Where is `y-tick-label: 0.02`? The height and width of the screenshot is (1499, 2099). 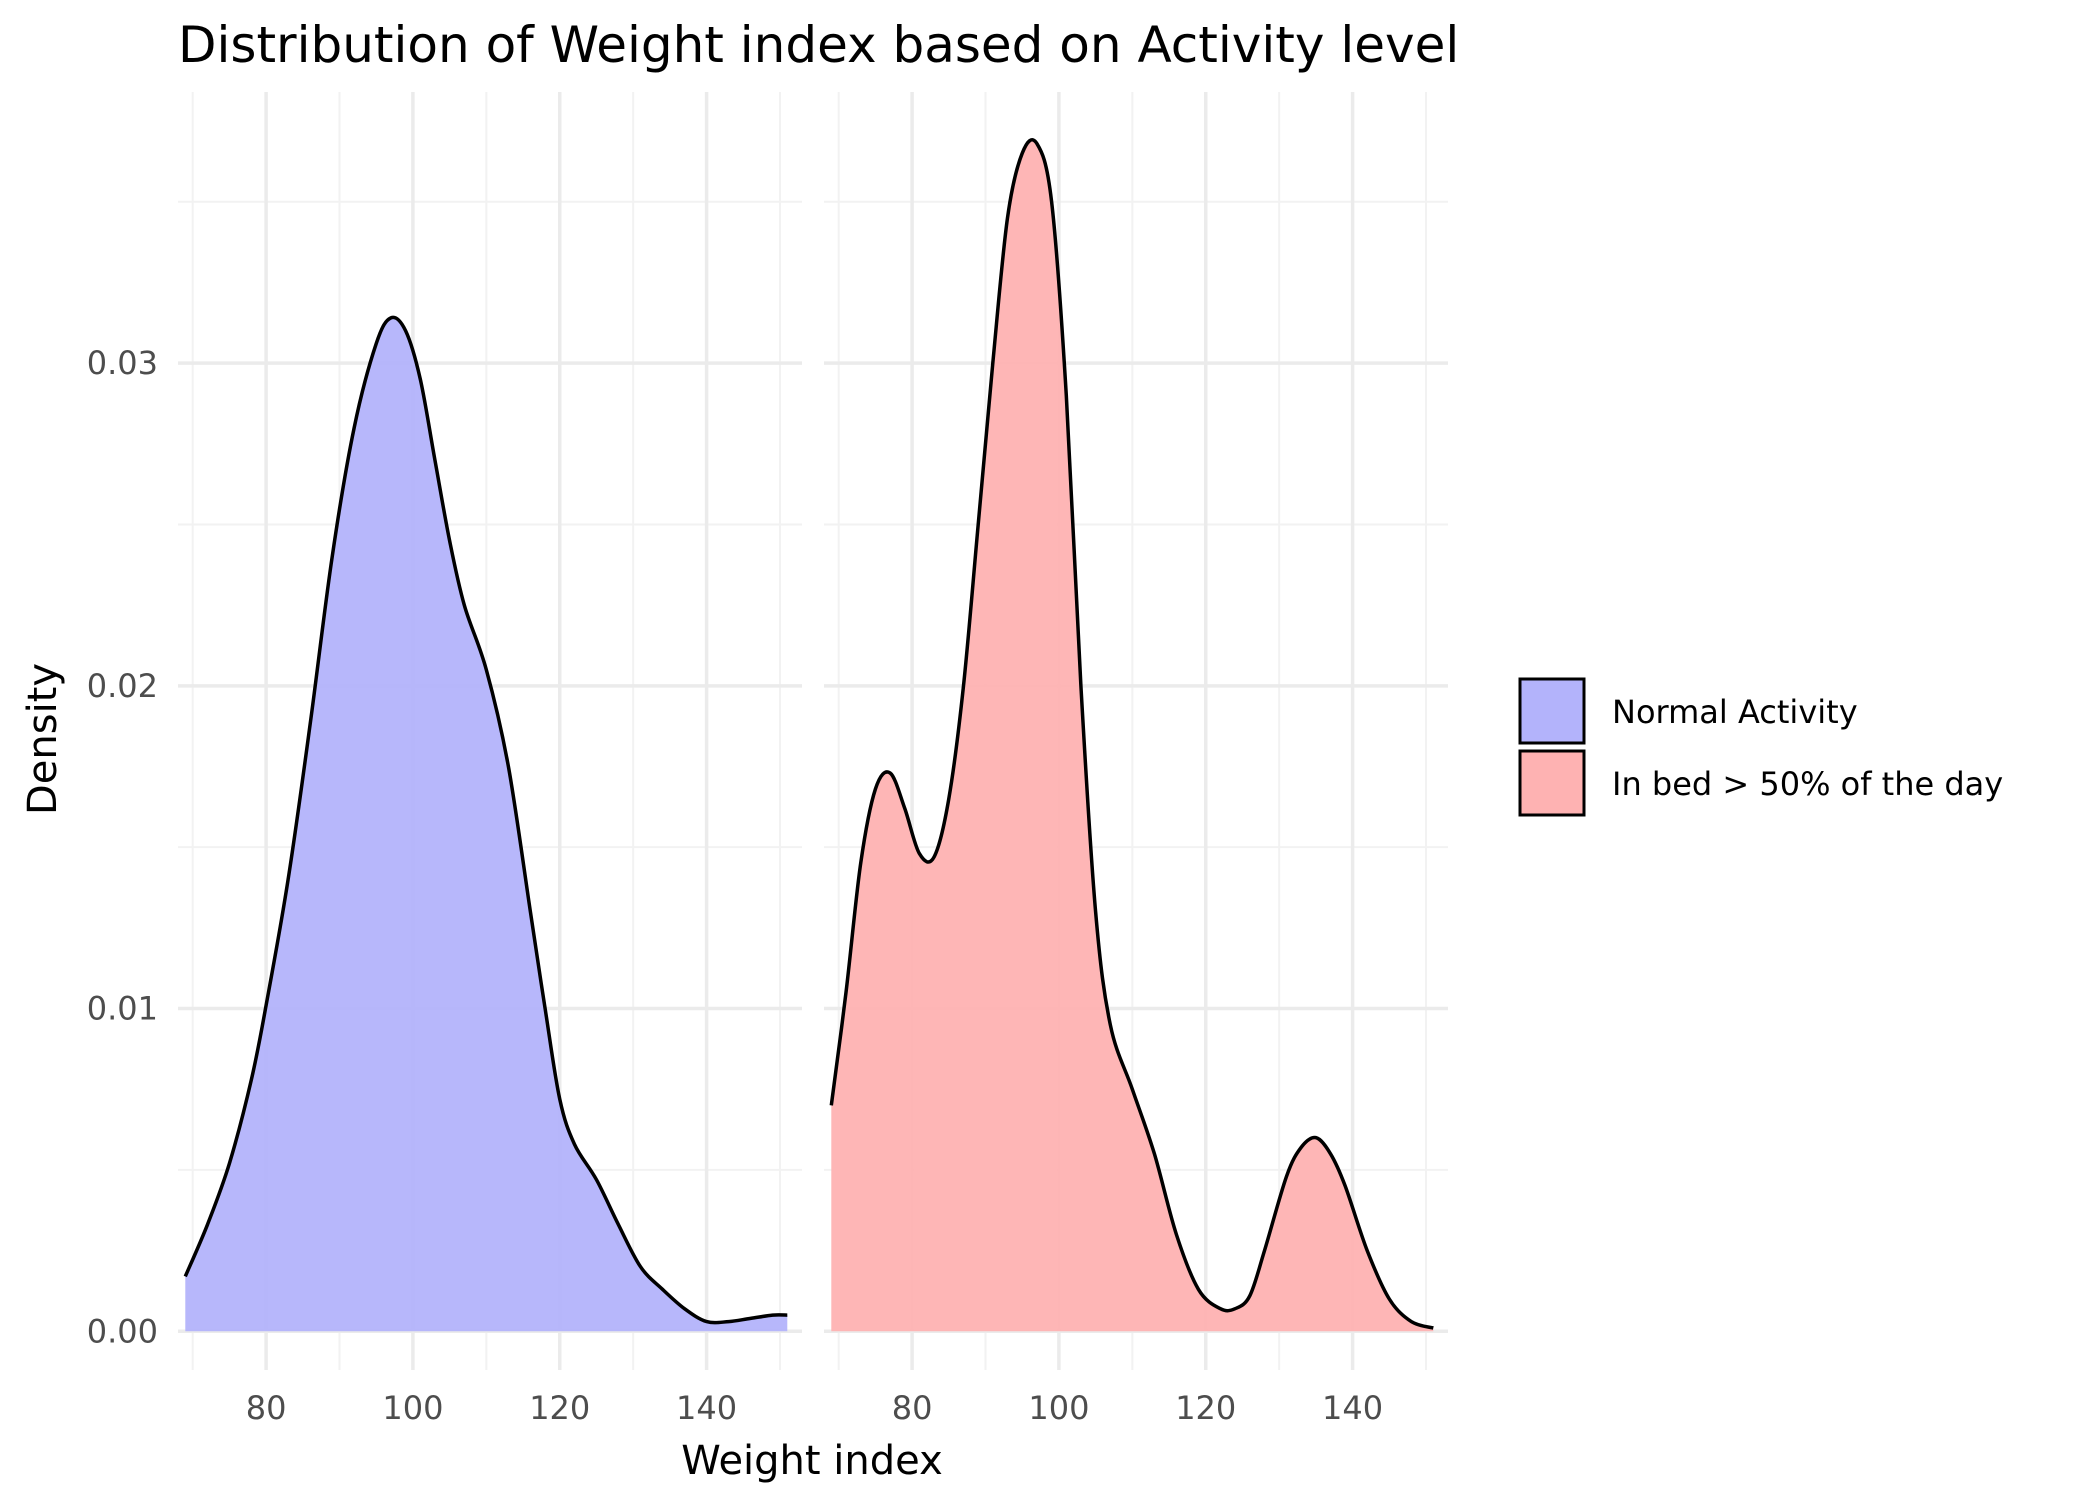
y-tick-label: 0.02 is located at coordinates (122, 686).